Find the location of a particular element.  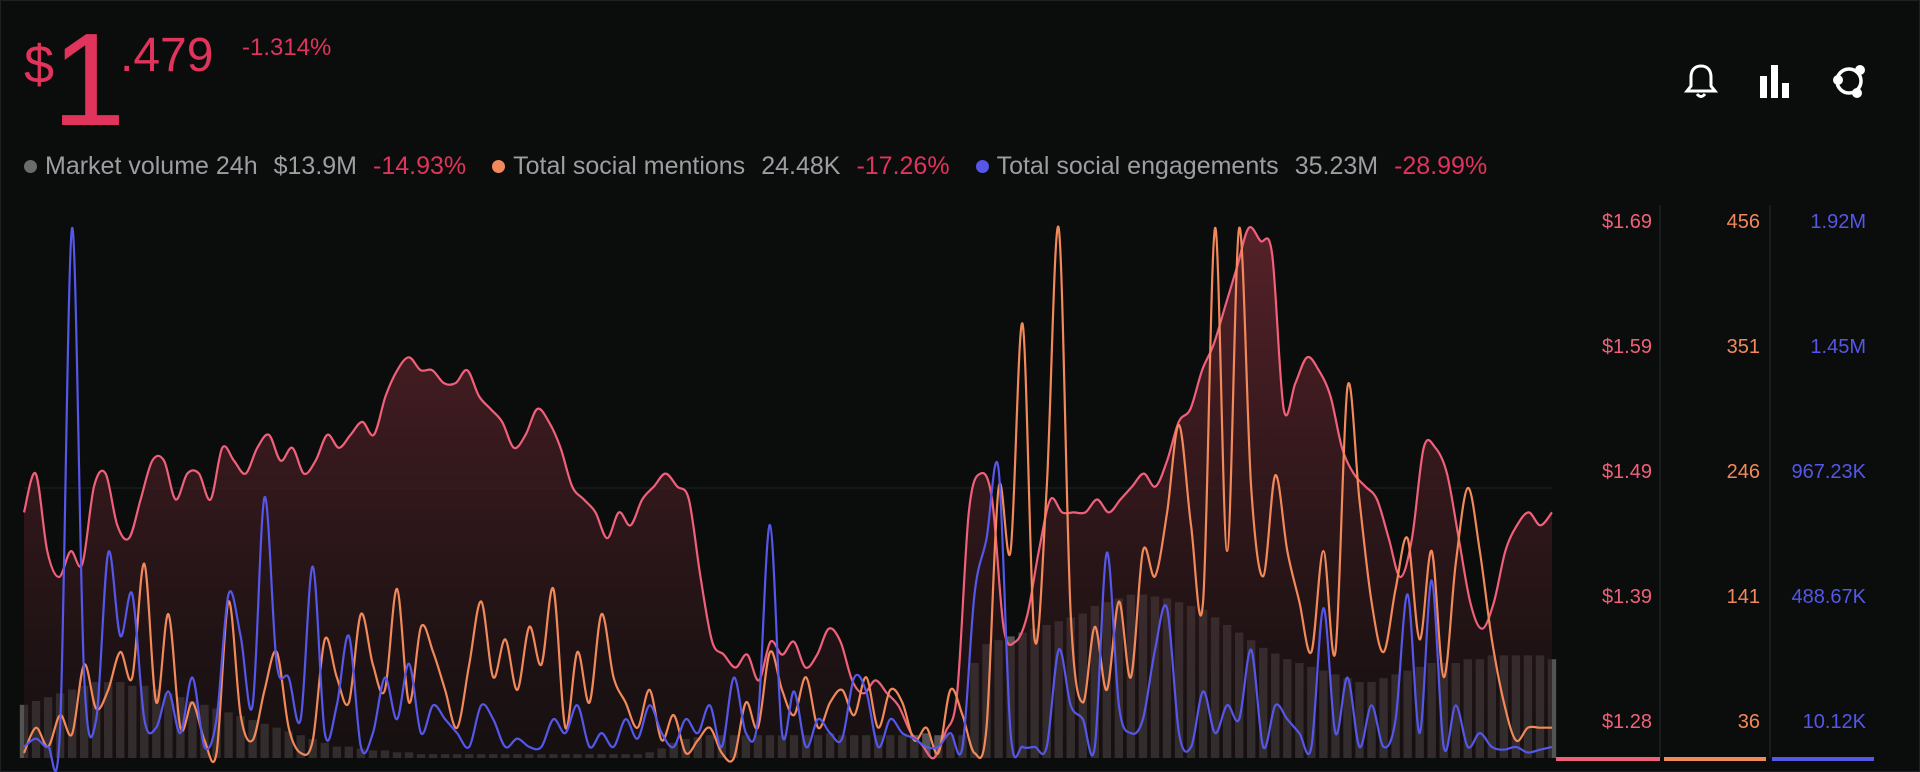

price-integer: 1 is located at coordinates (89, 79).